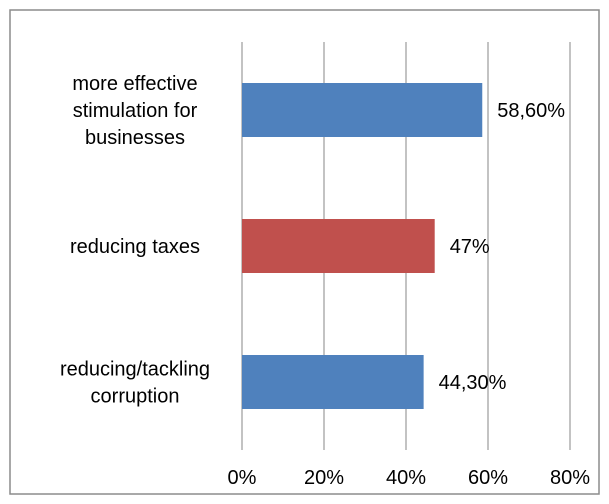  Describe the element at coordinates (135, 383) in the screenshot. I see `category-label: reducing/tackling corruption` at that location.